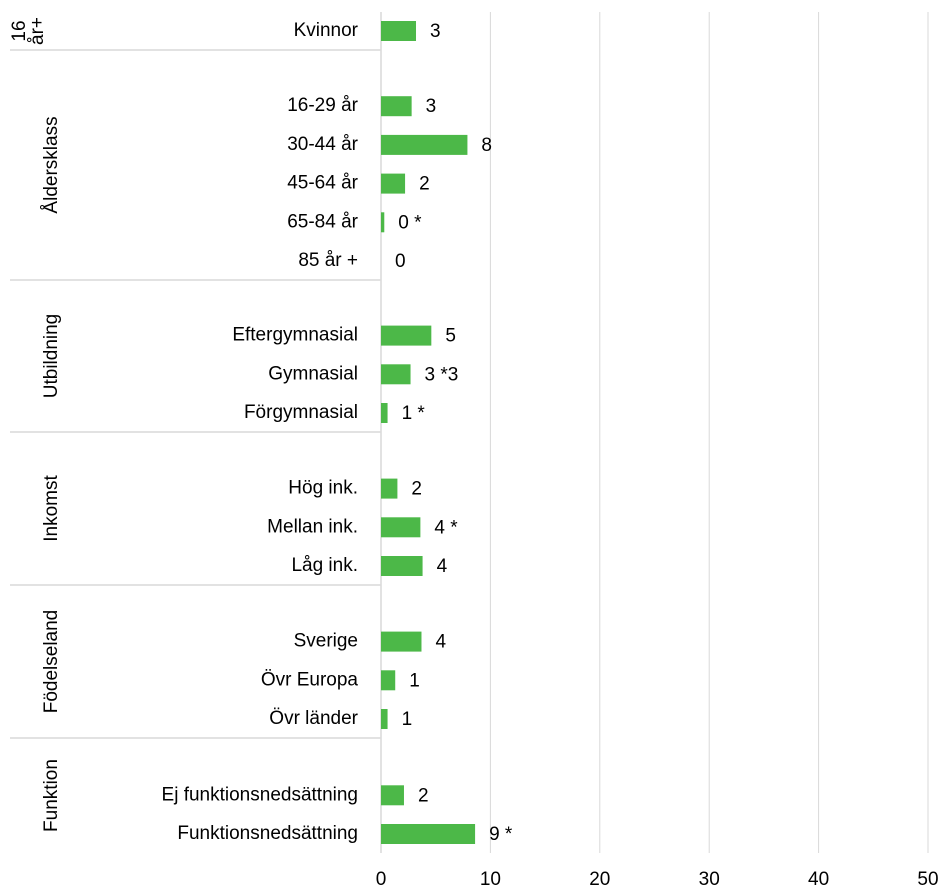  What do you see at coordinates (599, 879) in the screenshot?
I see `x-tick-label: 20` at bounding box center [599, 879].